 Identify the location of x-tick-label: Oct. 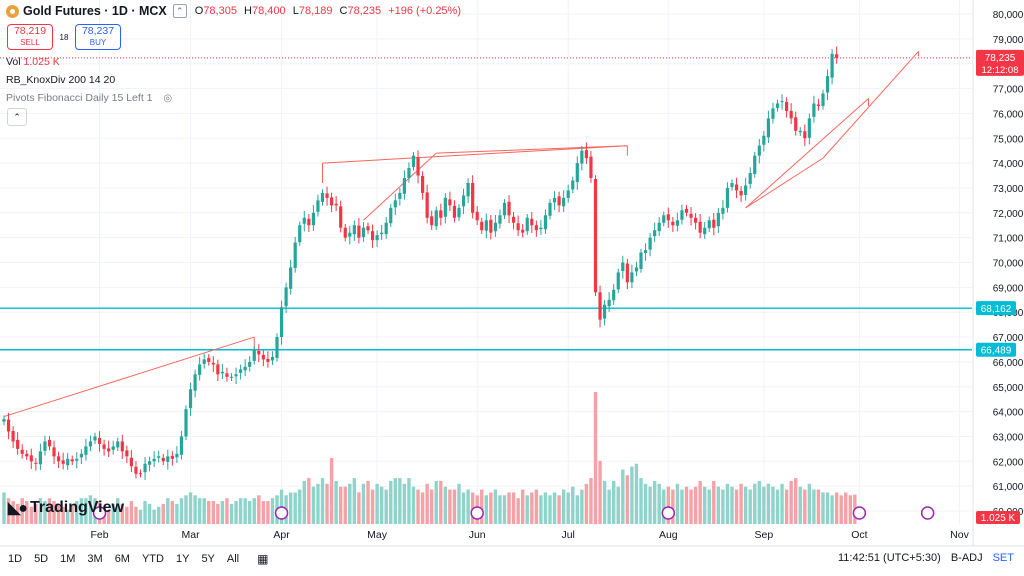
(859, 535).